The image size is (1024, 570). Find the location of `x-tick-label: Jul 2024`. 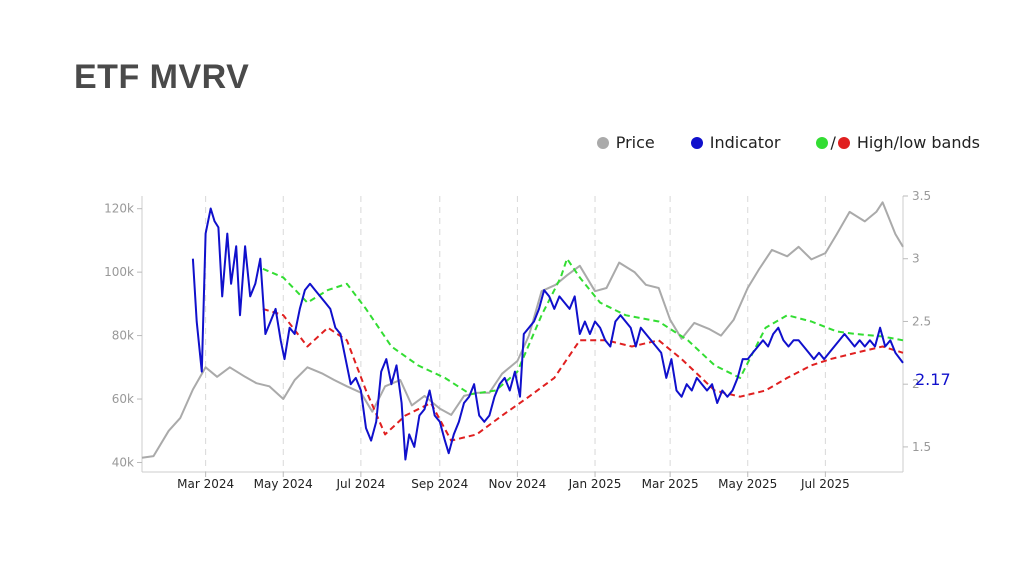

x-tick-label: Jul 2024 is located at coordinates (360, 484).